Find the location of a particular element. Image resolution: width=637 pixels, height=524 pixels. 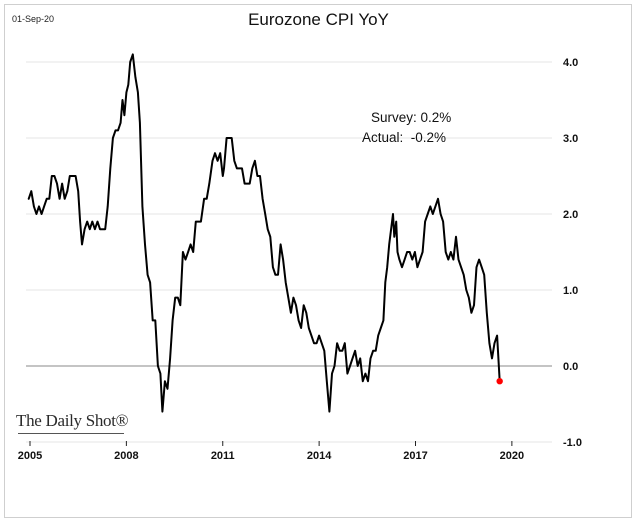

annotation-survey: Survey: 0.2% is located at coordinates (411, 117).